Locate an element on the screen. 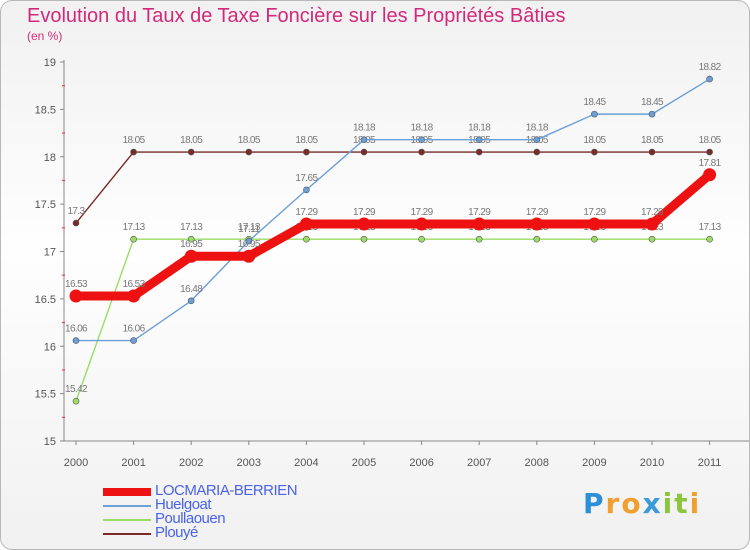 This screenshot has width=750, height=550. x-tick-label: 2011 is located at coordinates (710, 463).